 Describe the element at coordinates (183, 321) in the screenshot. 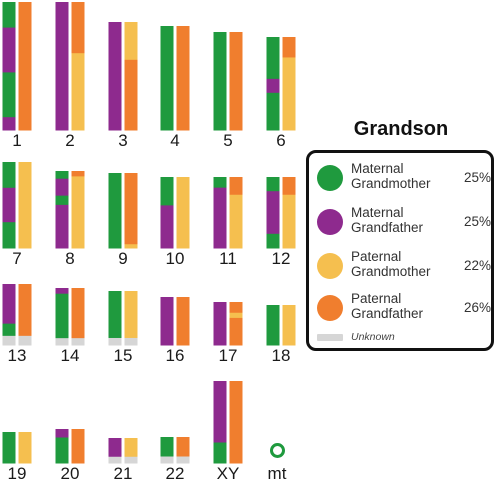

I see `chromosome-16-paternal-segment-paternal-grandfather` at that location.